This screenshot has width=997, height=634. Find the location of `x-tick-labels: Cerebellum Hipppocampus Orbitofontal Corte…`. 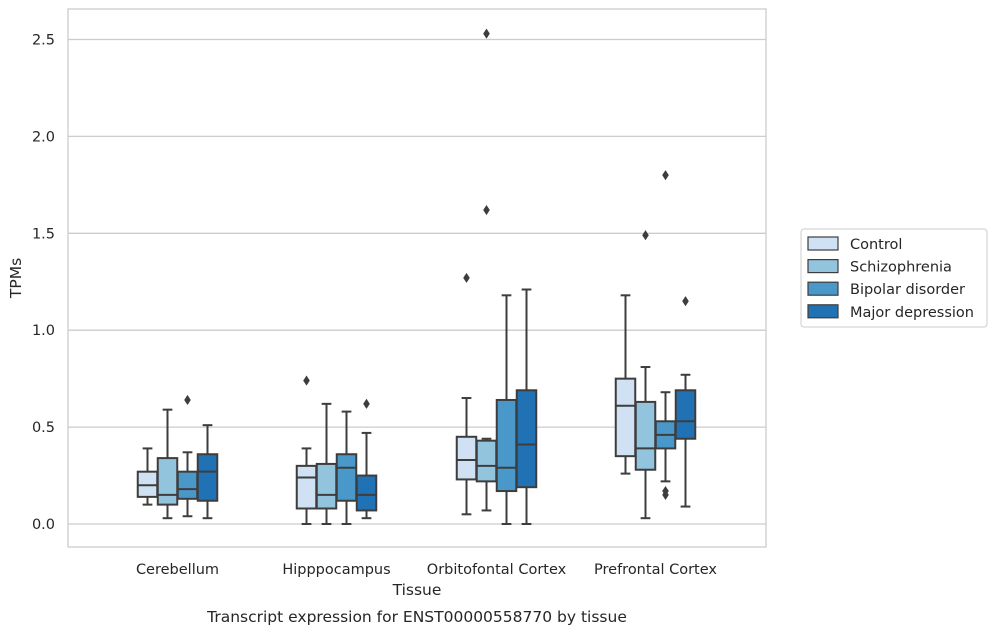

x-tick-labels: Cerebellum Hipppocampus Orbitofontal Corte… is located at coordinates (426, 570).